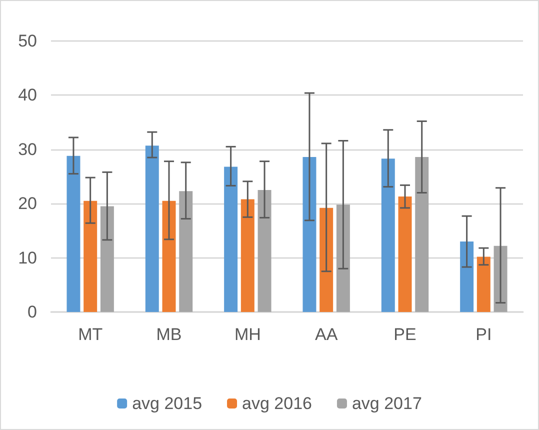 This screenshot has height=430, width=539. I want to click on legend-label: avg 2015, so click(167, 403).